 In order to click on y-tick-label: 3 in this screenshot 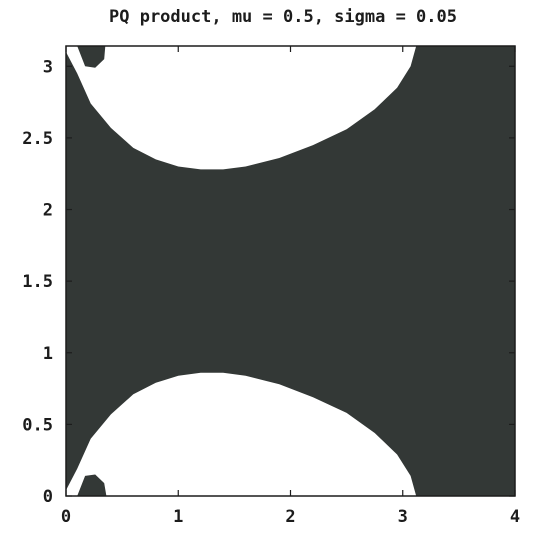, I will do `click(48, 67)`.